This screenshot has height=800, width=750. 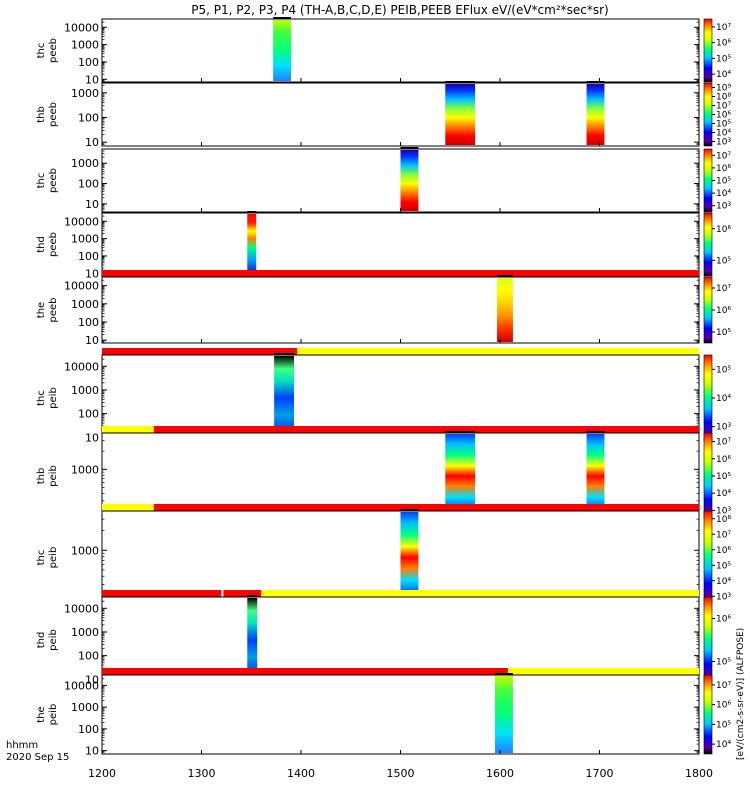 I want to click on panel-thc-peib: 1000 thc peib 10³ 10⁴ 10⁵ 10⁶ 10⁷ 10⁸, so click(x=383, y=554).